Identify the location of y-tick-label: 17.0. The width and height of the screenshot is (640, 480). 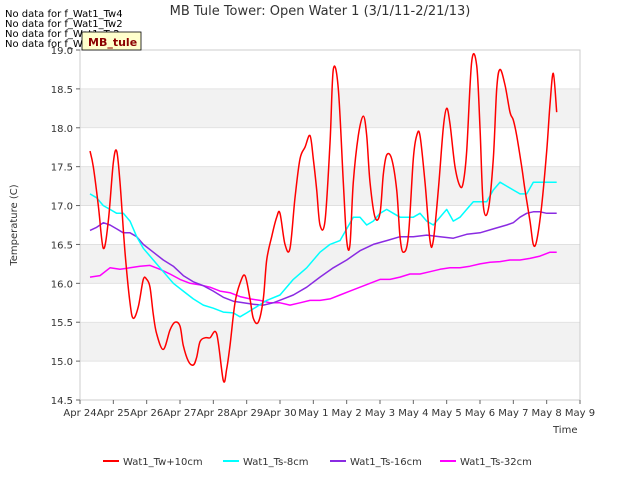
(62, 207).